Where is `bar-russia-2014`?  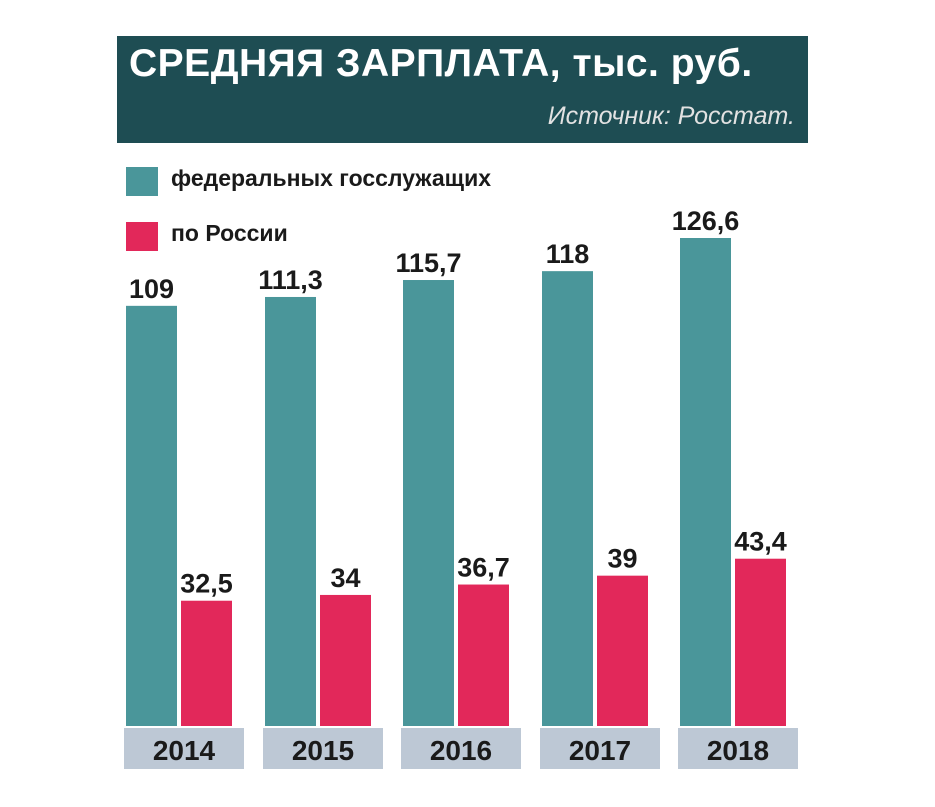
bar-russia-2014 is located at coordinates (206, 663).